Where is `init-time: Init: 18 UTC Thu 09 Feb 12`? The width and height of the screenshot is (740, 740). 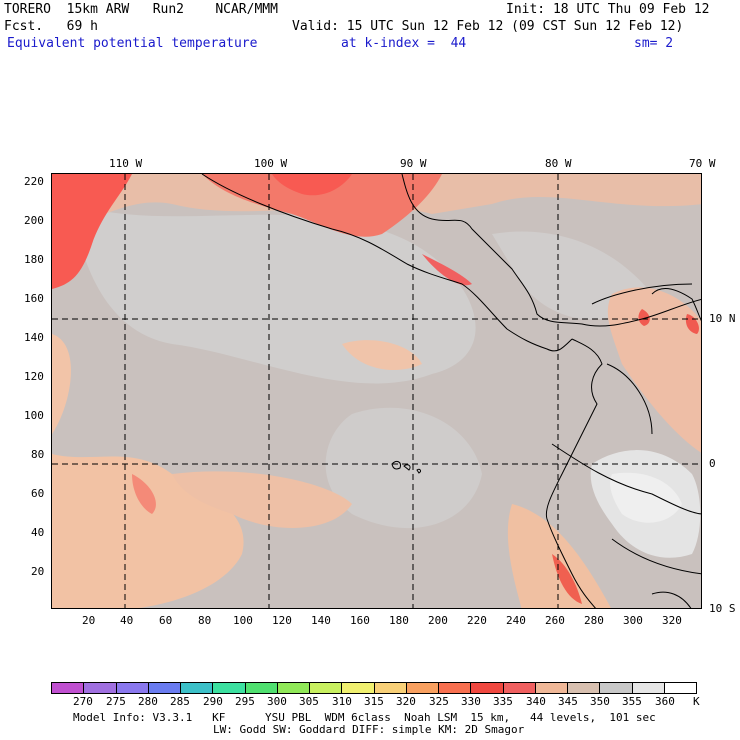
init-time: Init: 18 UTC Thu 09 Feb 12 is located at coordinates (608, 9).